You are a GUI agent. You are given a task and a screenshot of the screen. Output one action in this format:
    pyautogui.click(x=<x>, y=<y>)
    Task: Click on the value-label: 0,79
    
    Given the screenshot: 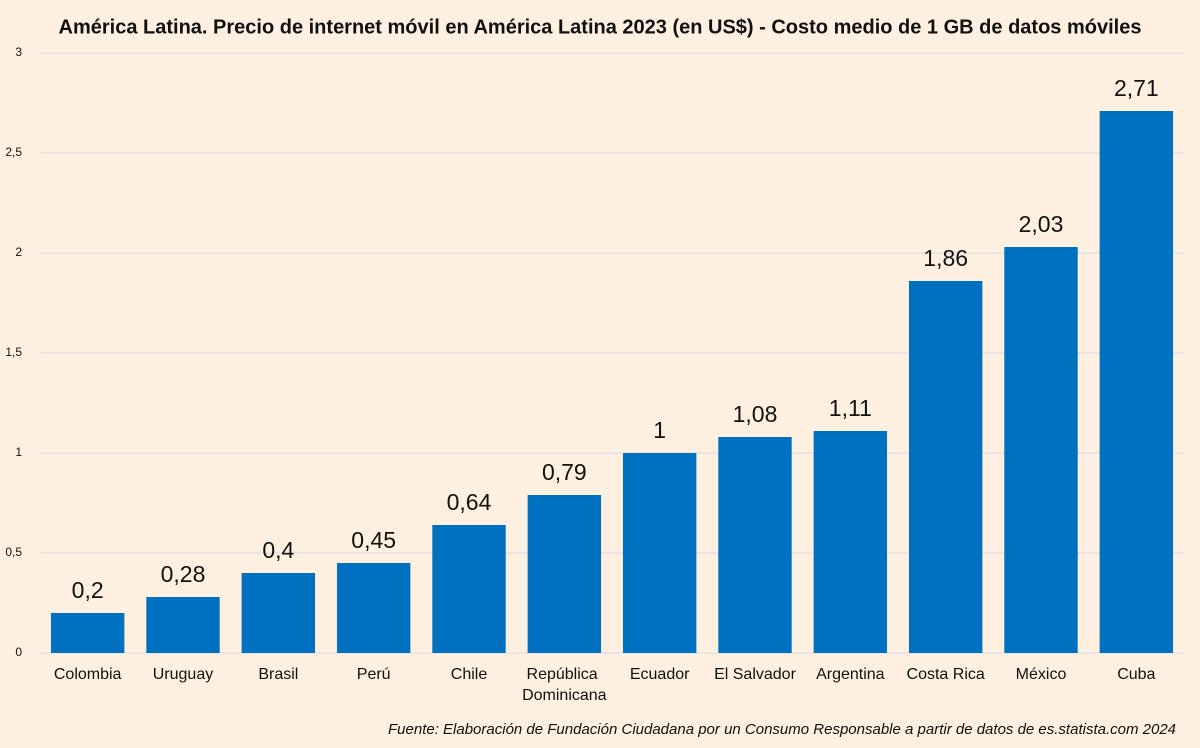 What is the action you would take?
    pyautogui.click(x=564, y=472)
    